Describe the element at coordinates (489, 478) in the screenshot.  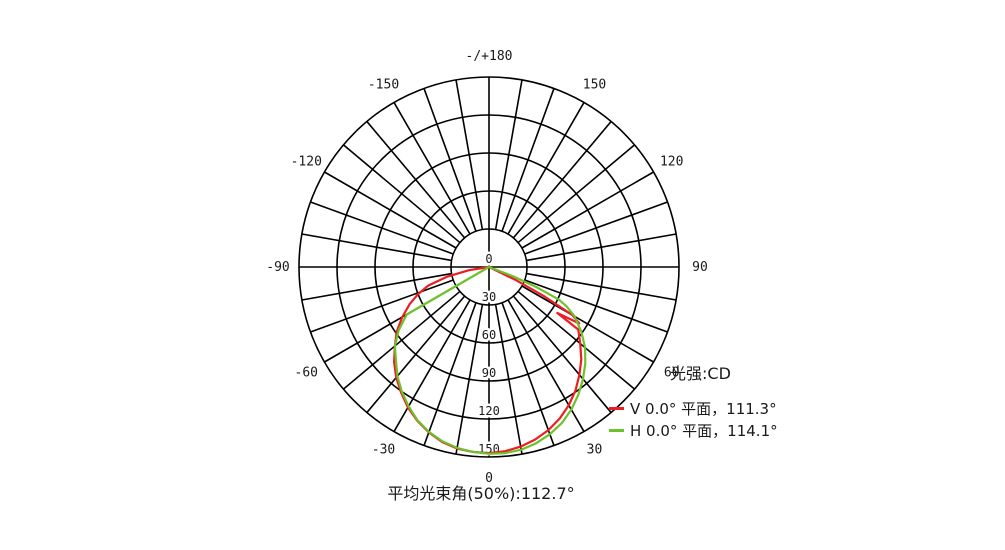
I see `angle-label-0: 0` at that location.